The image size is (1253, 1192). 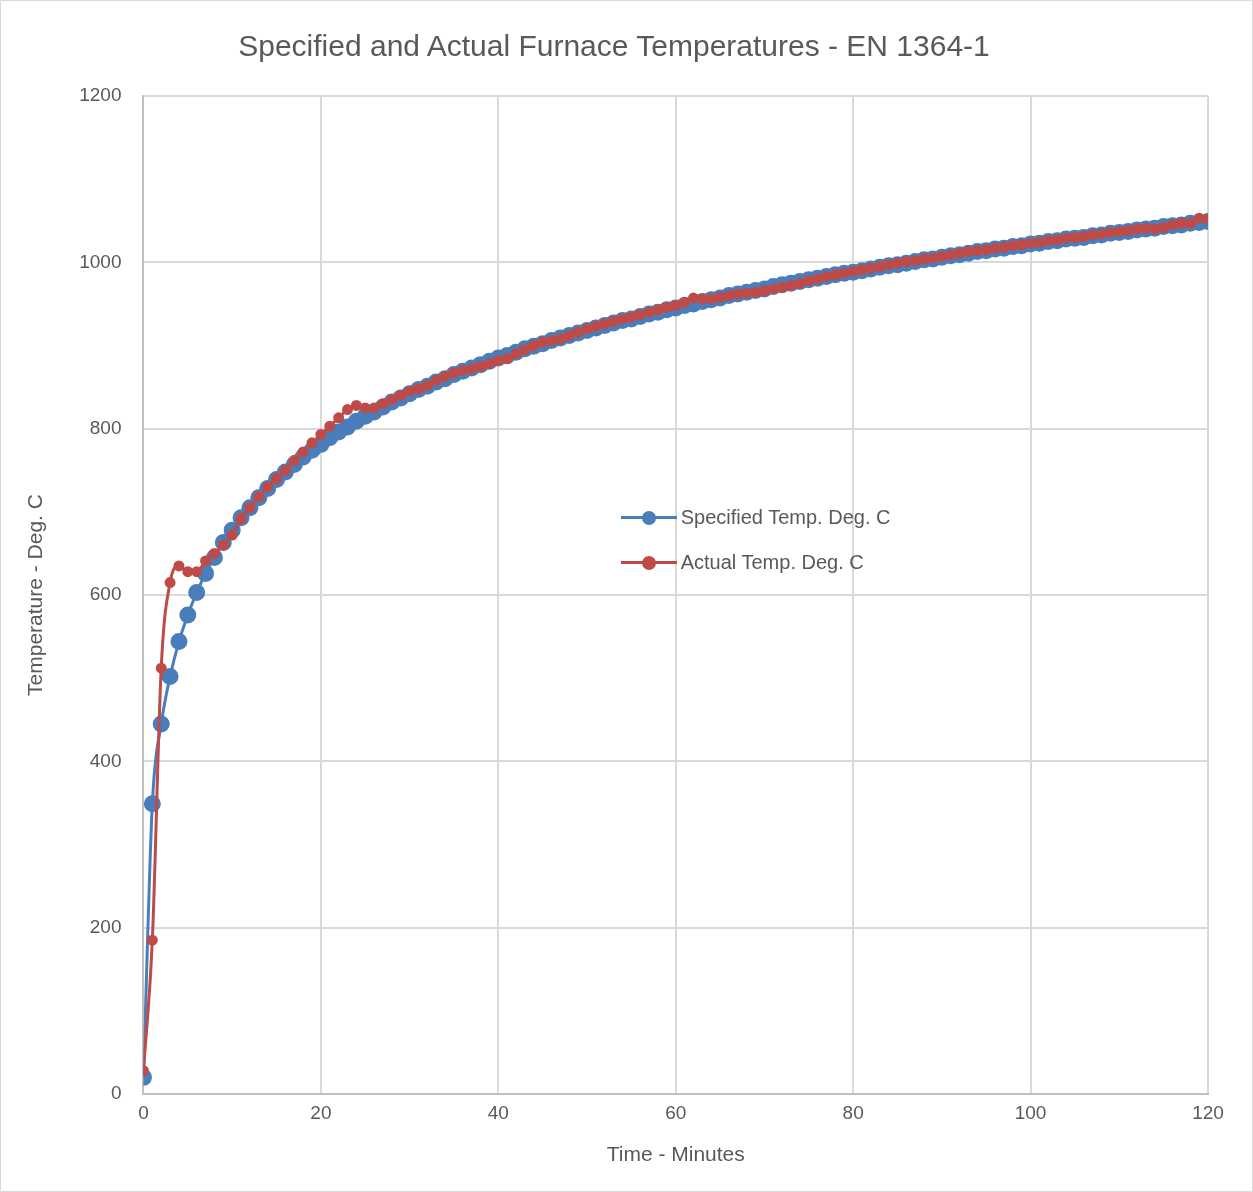 I want to click on legend-label: Actual Temp. Deg. C, so click(x=772, y=562).